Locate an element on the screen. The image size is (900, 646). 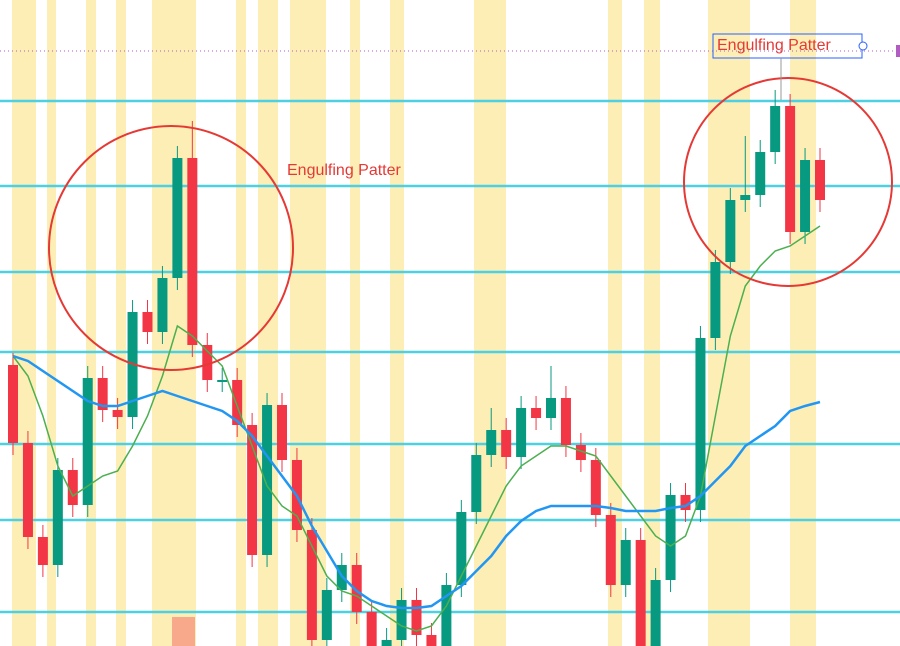
price-tag is located at coordinates (898, 51).